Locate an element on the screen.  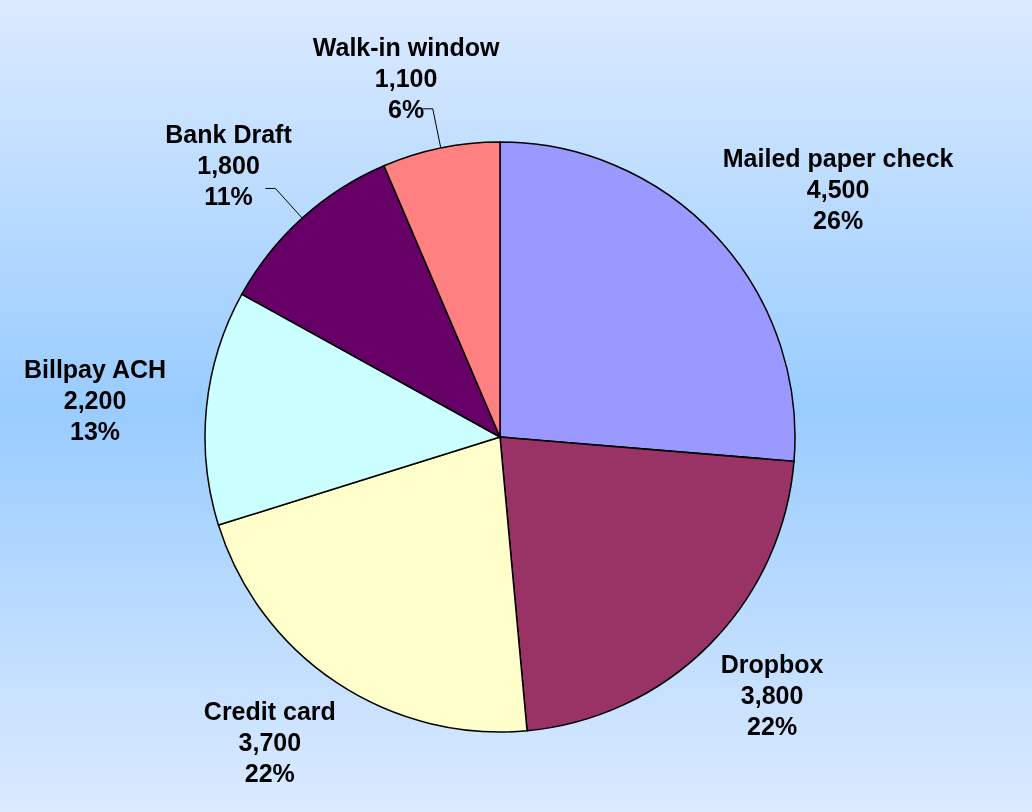
data-label: 3,800 22% is located at coordinates (772, 710).